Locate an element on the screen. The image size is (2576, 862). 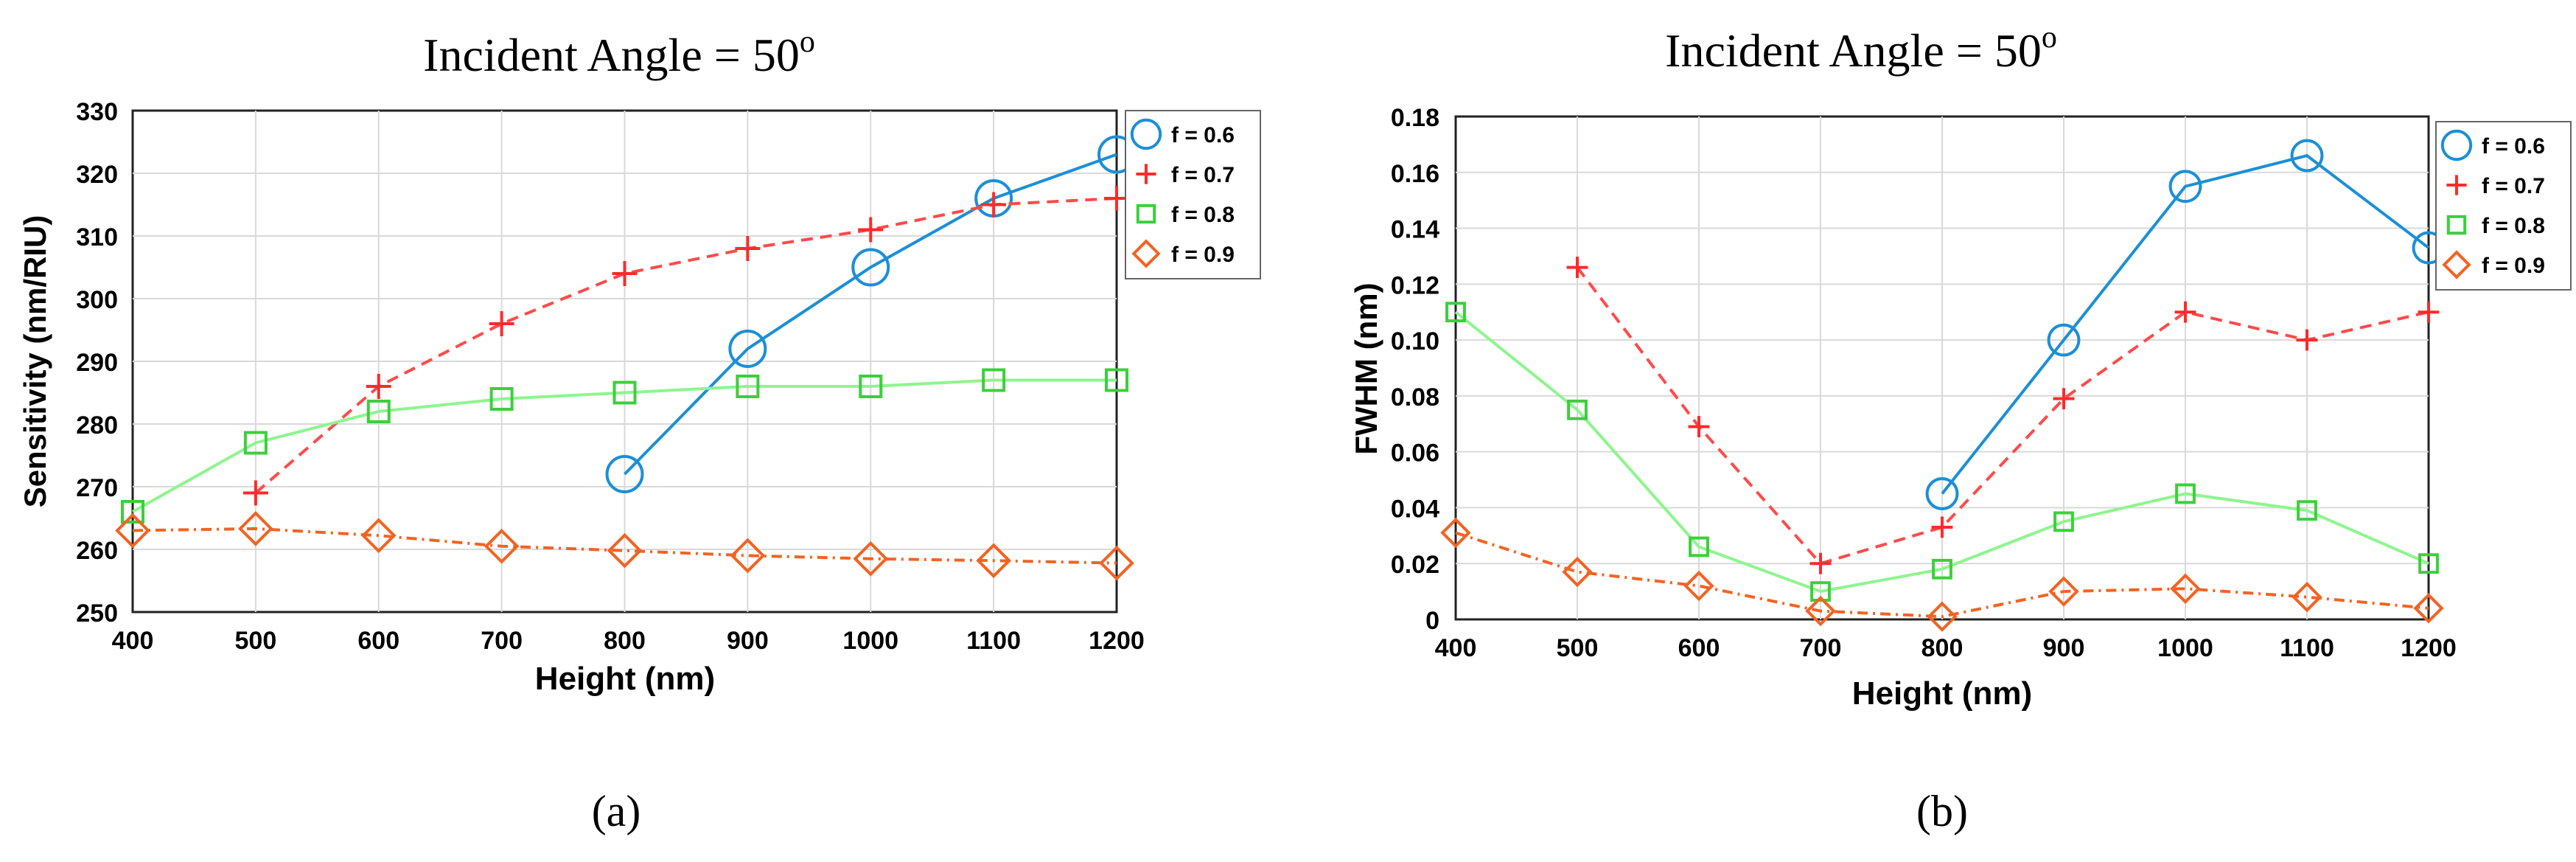
panel-b-legend-label-f06: f = 0.6 is located at coordinates (2513, 146).